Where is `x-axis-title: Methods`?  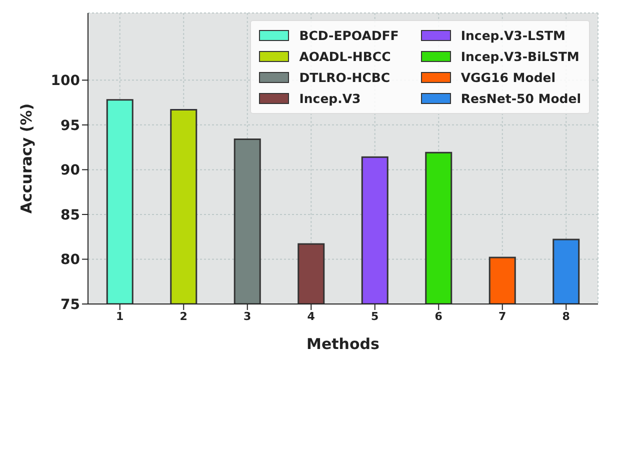
x-axis-title: Methods is located at coordinates (343, 344).